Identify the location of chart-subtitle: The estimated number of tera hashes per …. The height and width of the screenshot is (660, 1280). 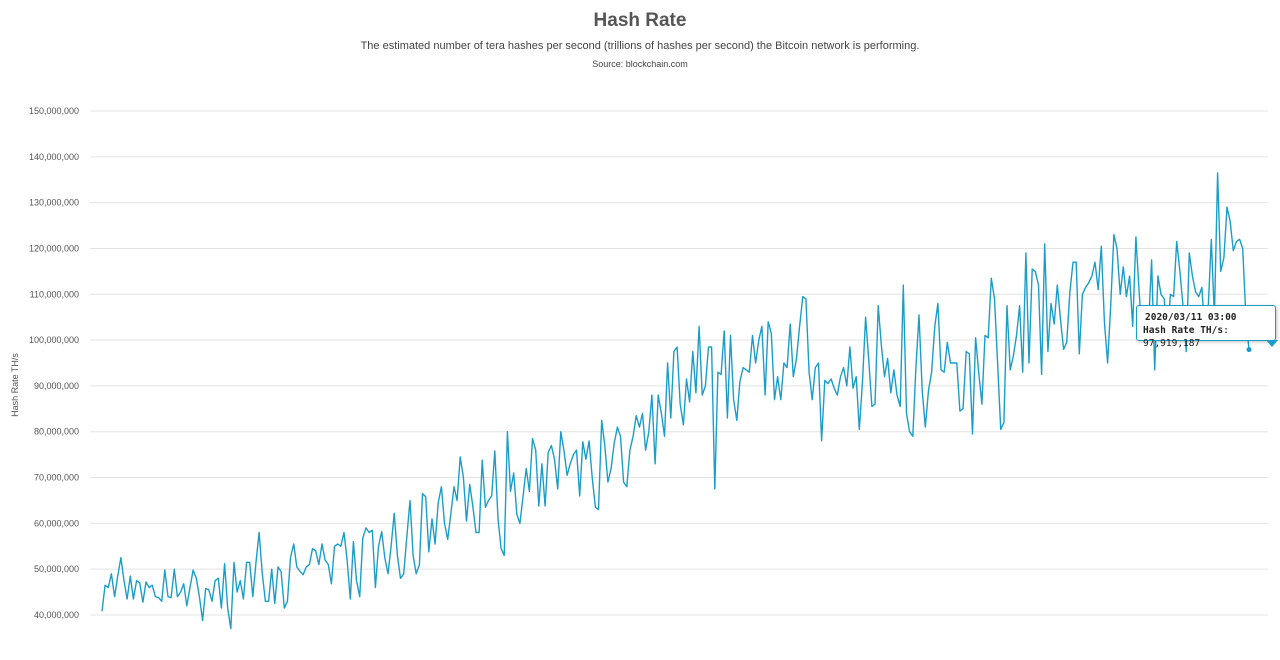
(640, 46).